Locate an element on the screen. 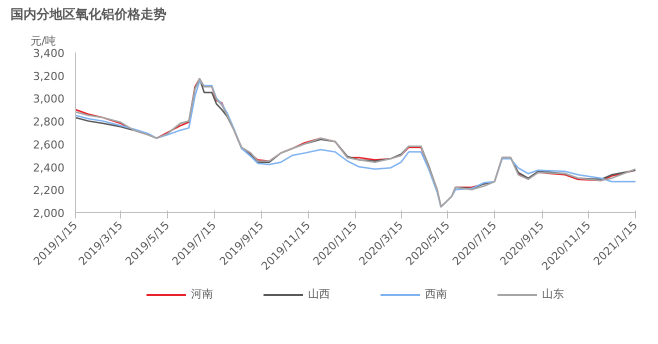  y-tick-label: 2,400 is located at coordinates (49, 167).